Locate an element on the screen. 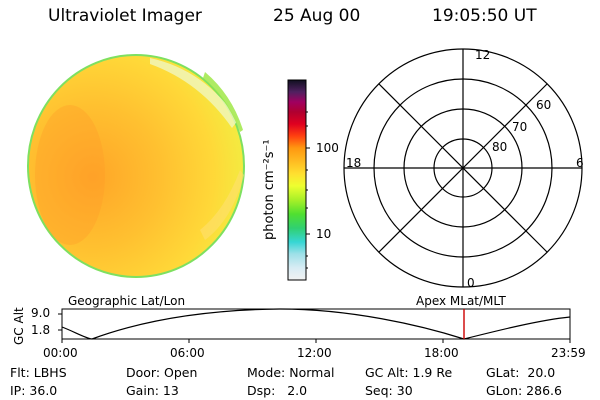 This screenshot has height=400, width=600. timeline-xtick-1800: 18:00 is located at coordinates (441, 353).